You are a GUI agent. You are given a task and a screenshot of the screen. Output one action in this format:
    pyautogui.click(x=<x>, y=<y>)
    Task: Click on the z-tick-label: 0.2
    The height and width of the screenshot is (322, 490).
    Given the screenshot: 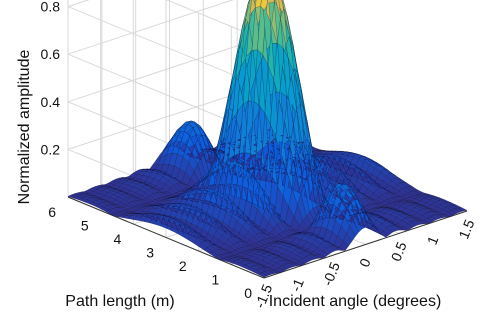 What is the action you would take?
    pyautogui.click(x=51, y=149)
    